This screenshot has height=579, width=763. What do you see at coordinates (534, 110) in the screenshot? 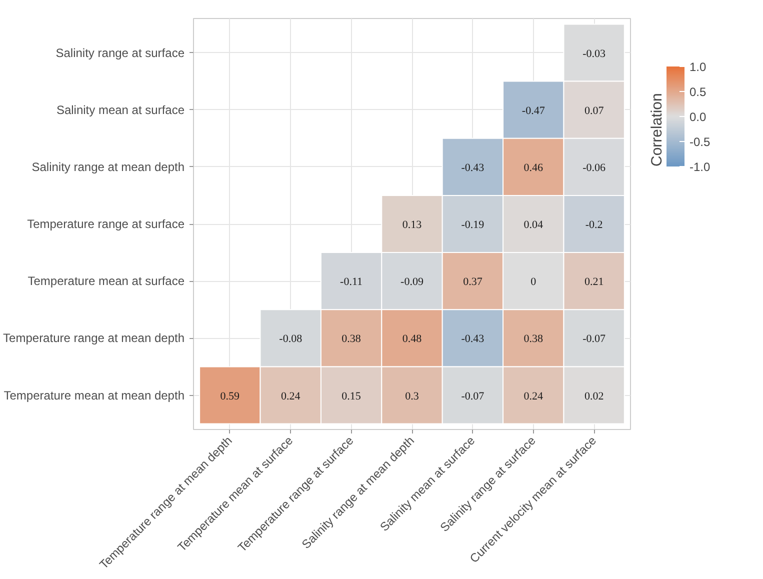
I see `data-label: -0.47` at bounding box center [534, 110].